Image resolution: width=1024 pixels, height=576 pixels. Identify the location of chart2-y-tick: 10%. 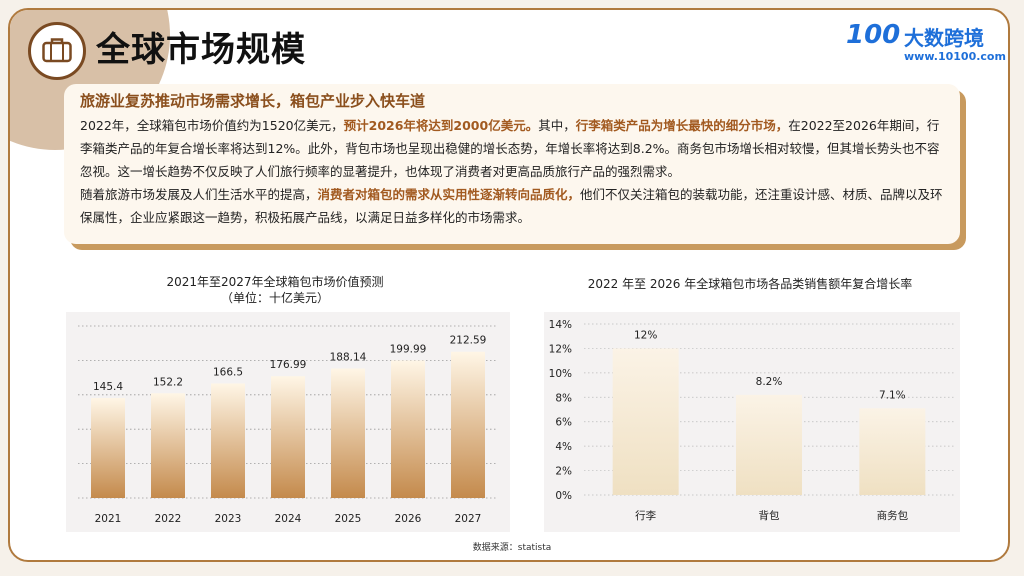
(560, 374).